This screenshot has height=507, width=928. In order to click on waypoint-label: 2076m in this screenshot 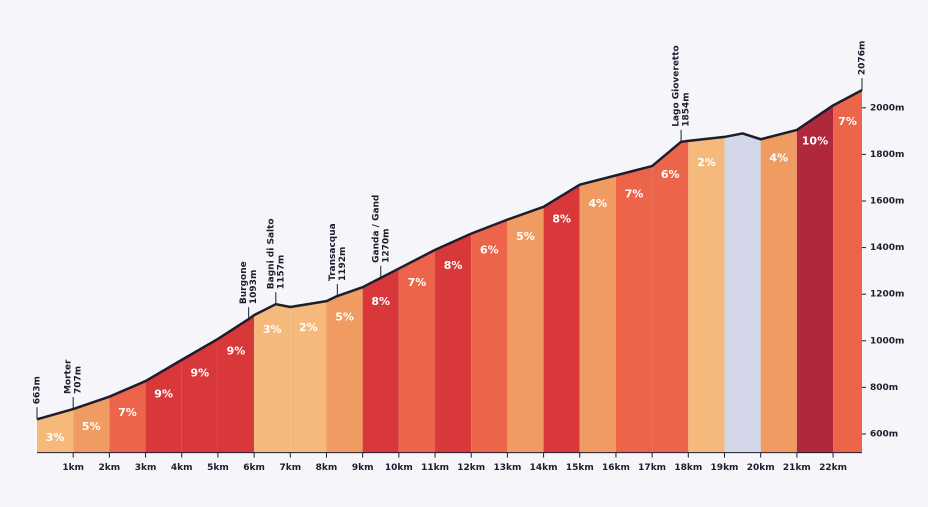, I will do `click(863, 58)`.